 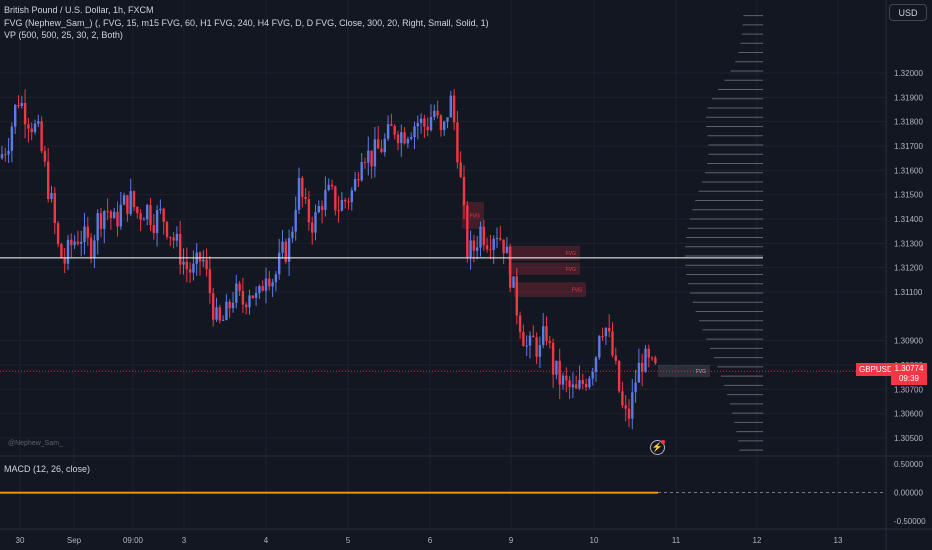 I want to click on time-tick-label: 13, so click(x=838, y=540).